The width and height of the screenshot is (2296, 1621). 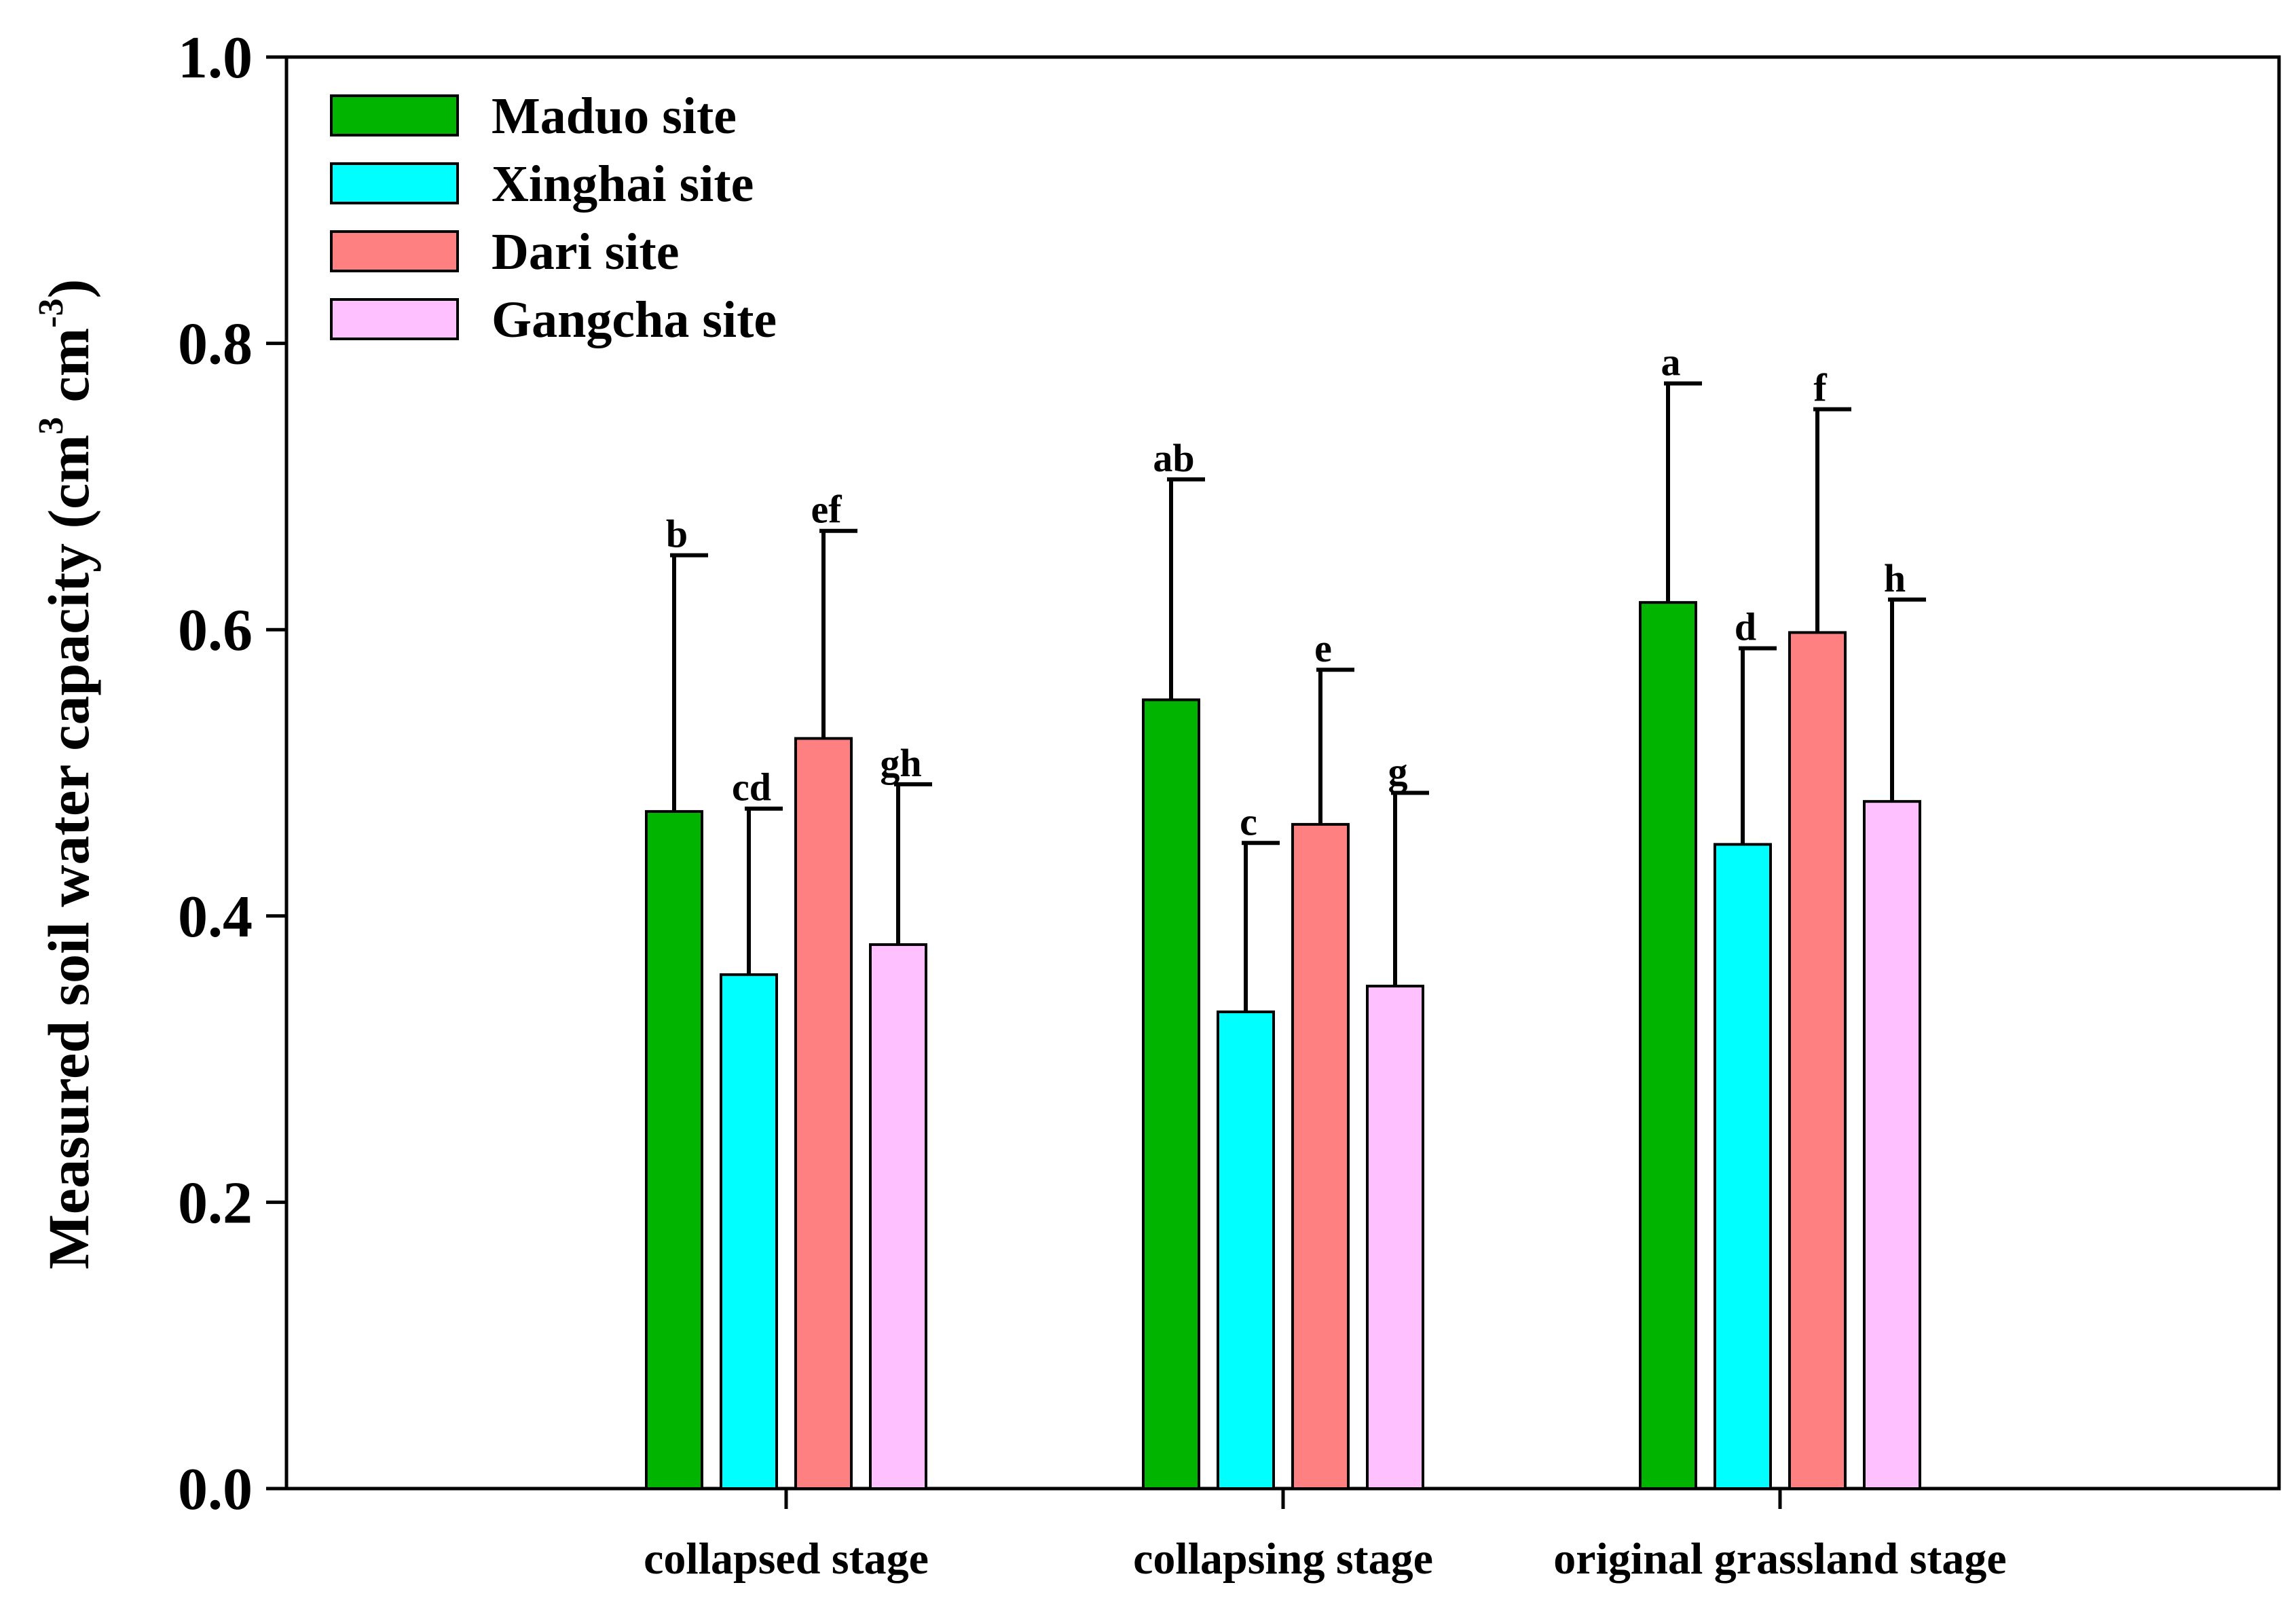 I want to click on significance-label: c, so click(x=1248, y=821).